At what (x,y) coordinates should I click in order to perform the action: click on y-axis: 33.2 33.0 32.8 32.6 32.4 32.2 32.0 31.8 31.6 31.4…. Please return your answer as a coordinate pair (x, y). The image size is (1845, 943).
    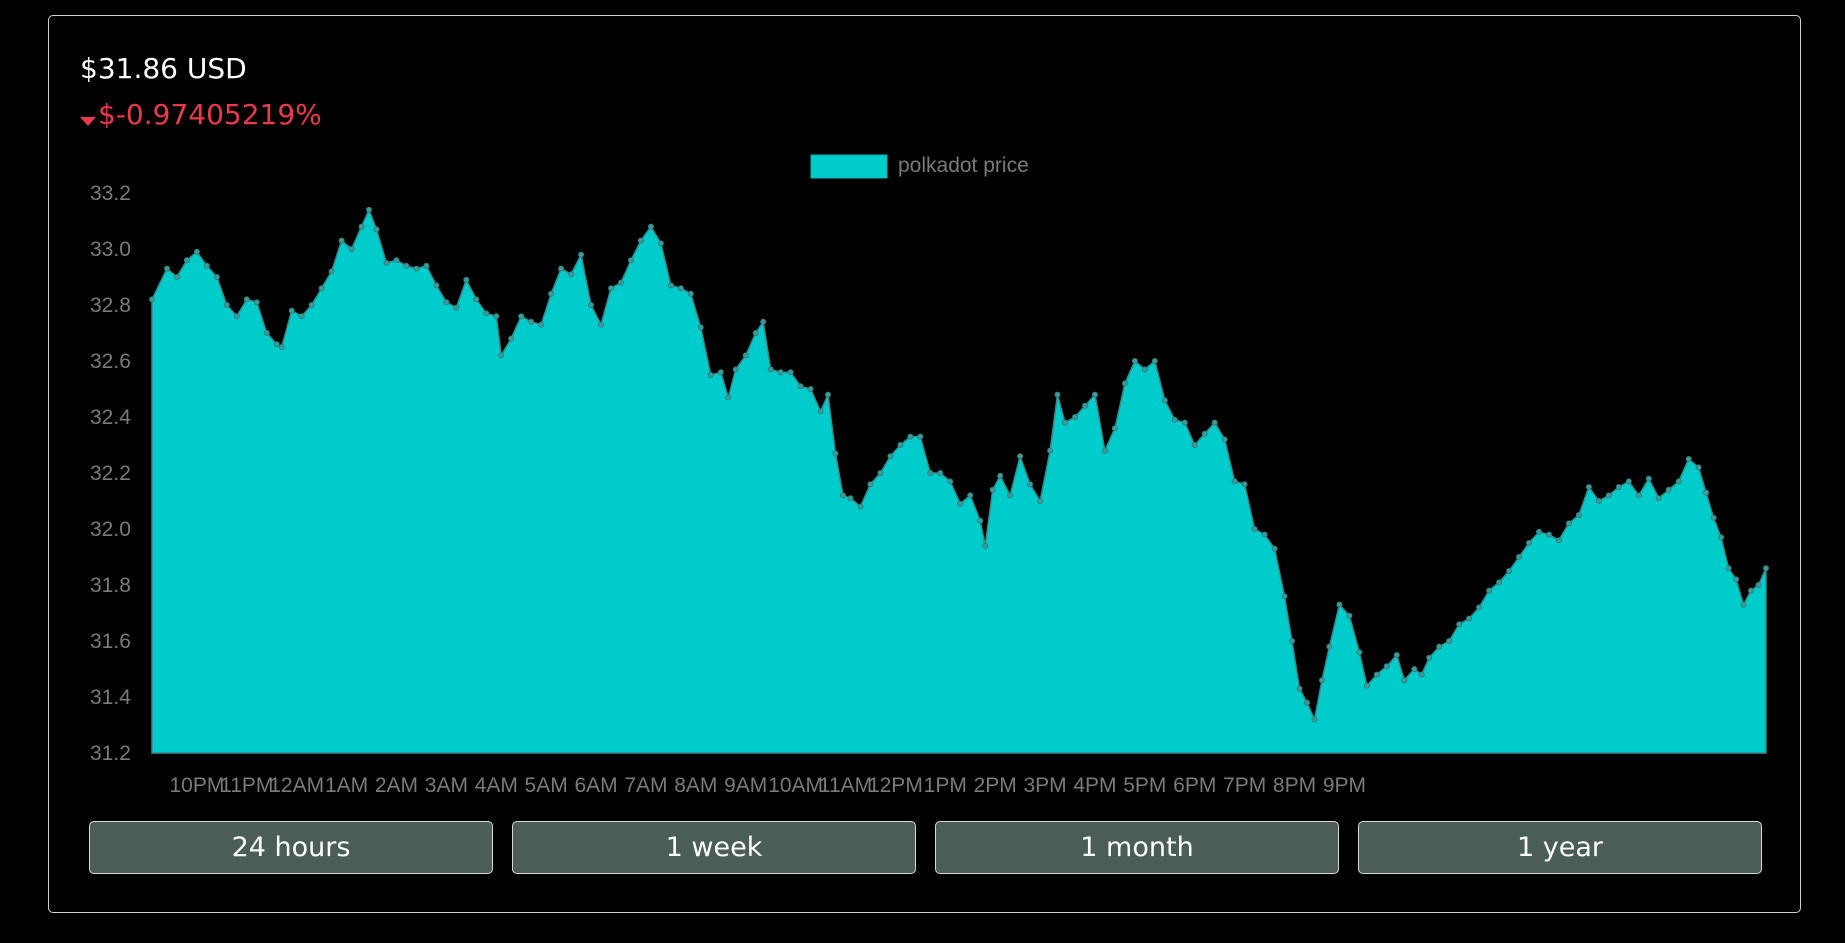
    Looking at the image, I should click on (110, 473).